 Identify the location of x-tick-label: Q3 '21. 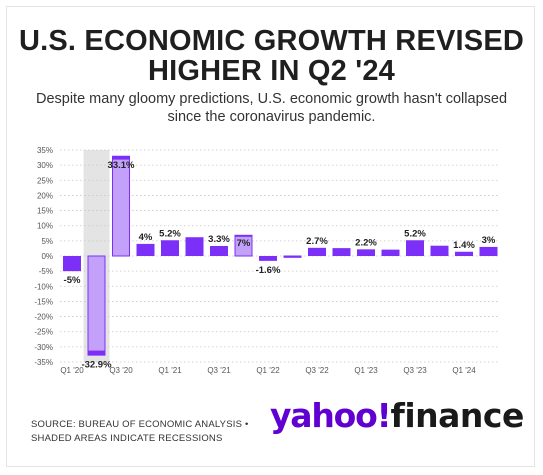
(219, 370).